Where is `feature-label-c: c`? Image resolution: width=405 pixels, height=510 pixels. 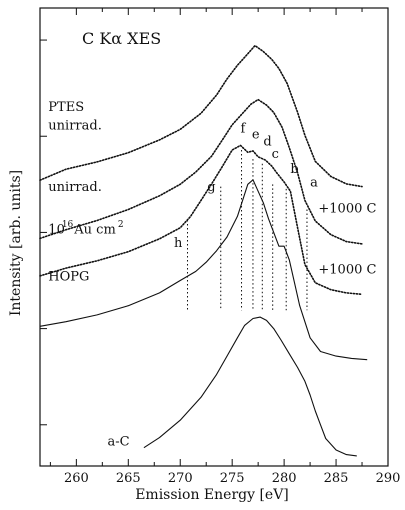
feature-label-c: c is located at coordinates (275, 154).